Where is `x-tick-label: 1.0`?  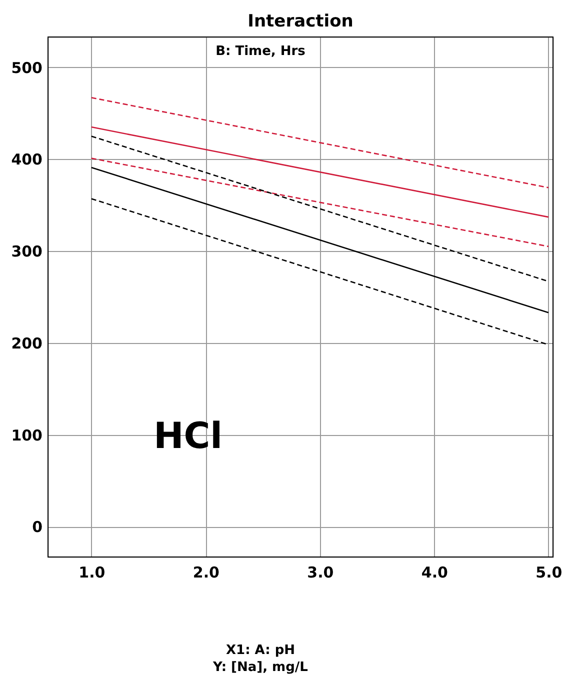
x-tick-label: 1.0 is located at coordinates (92, 573).